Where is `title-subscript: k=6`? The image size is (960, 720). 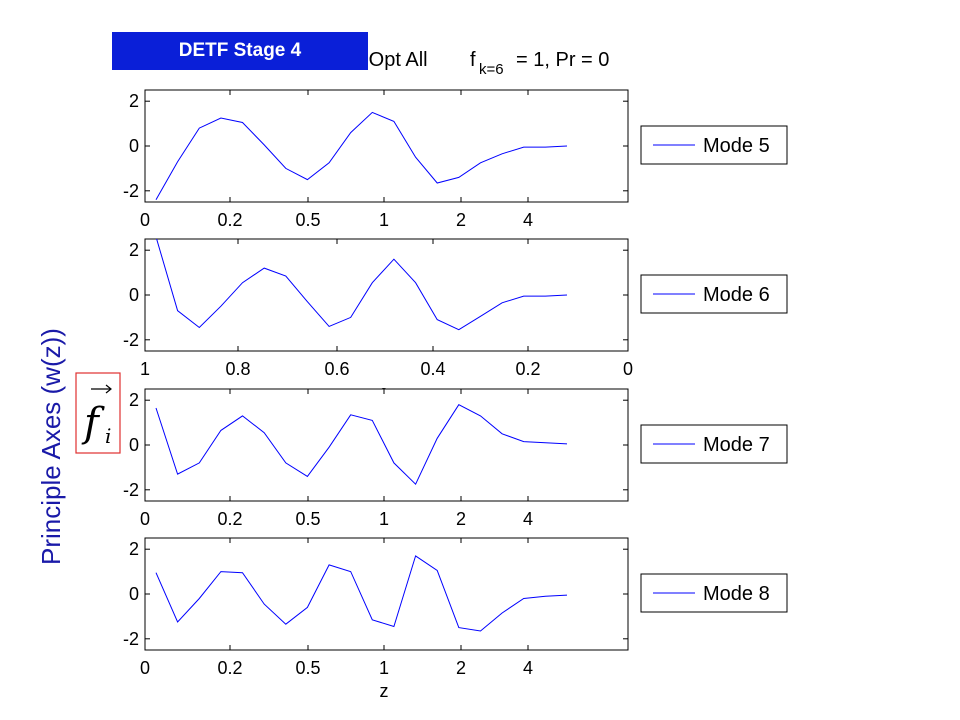 title-subscript: k=6 is located at coordinates (491, 69).